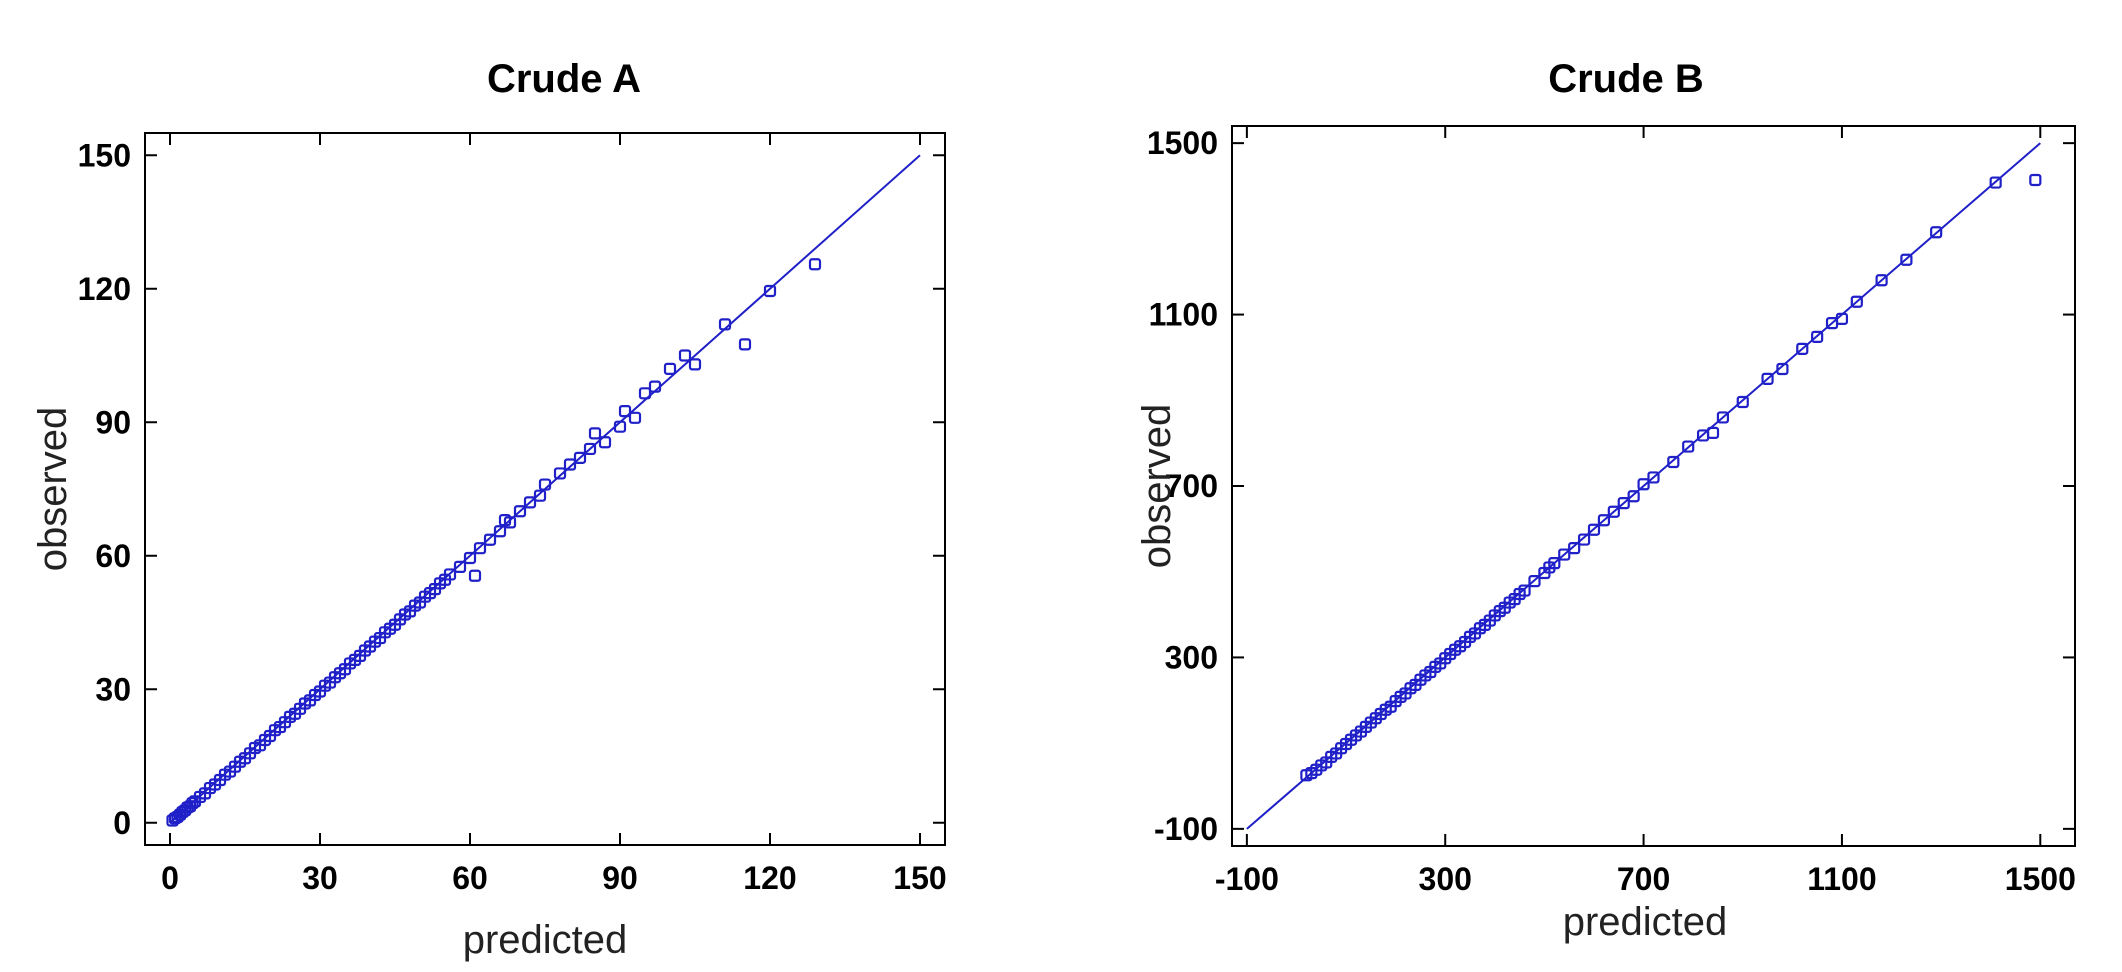  I want to click on y-tick-label: 0, so click(122, 823).